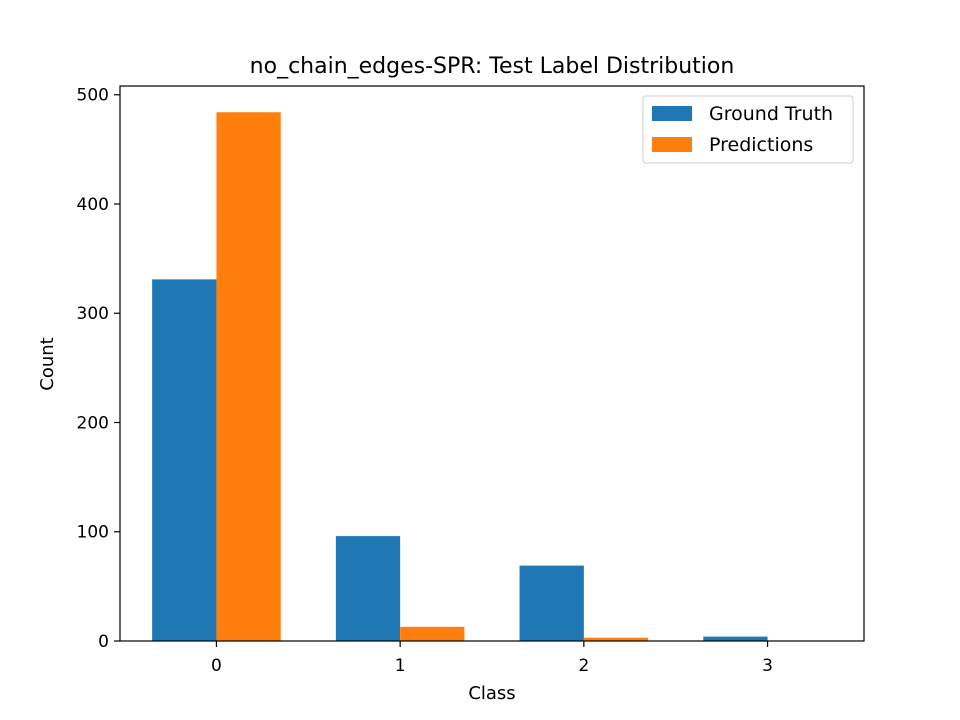 Image resolution: width=960 pixels, height=720 pixels. What do you see at coordinates (400, 666) in the screenshot?
I see `x-tick-label: 1` at bounding box center [400, 666].